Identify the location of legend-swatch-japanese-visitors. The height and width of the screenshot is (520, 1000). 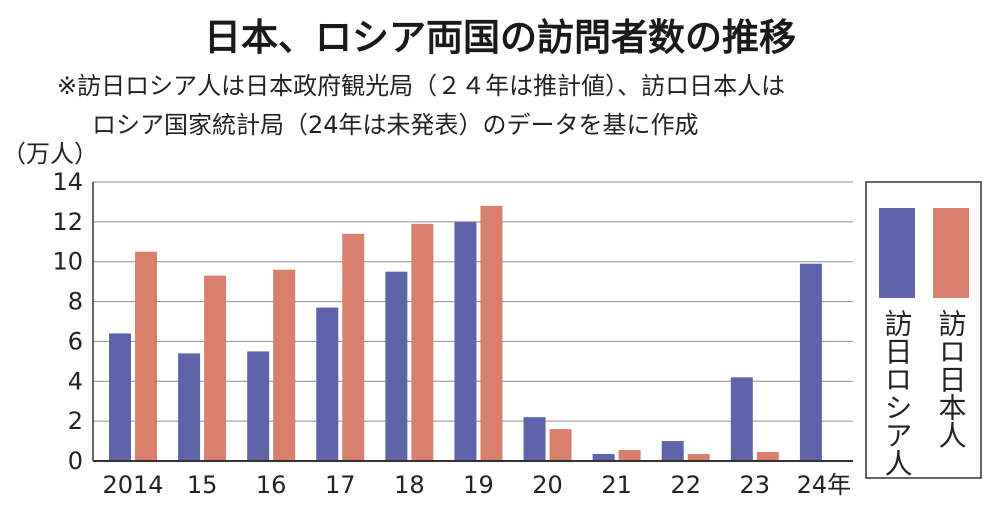
(951, 253).